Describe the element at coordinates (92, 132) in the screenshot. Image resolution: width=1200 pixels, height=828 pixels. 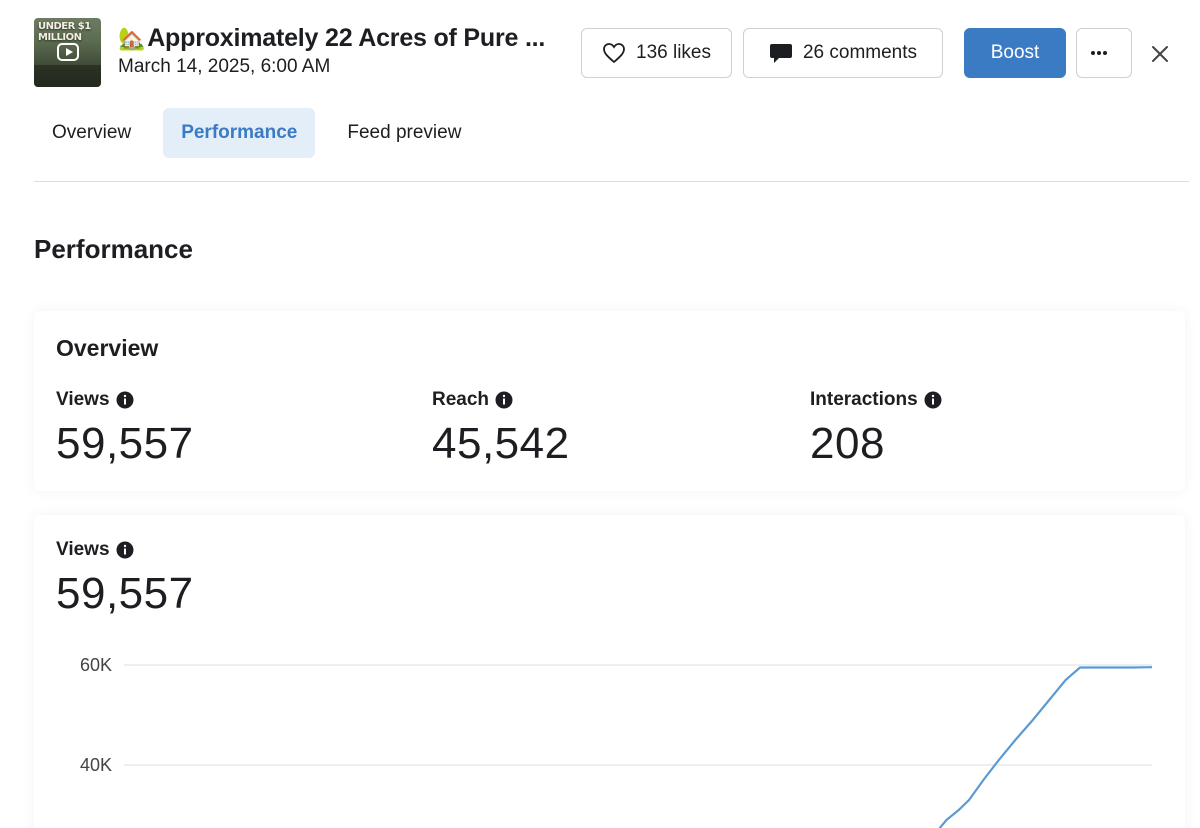
I see `tab-overview: Overview` at that location.